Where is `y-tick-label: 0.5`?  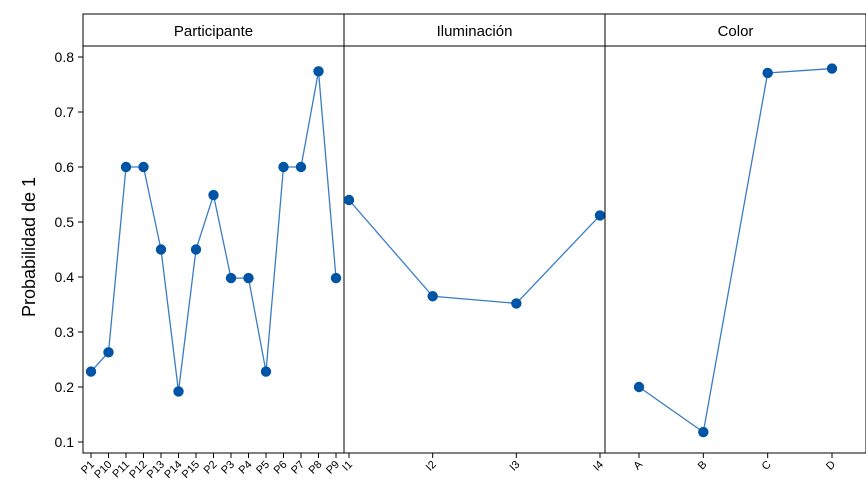
y-tick-label: 0.5 is located at coordinates (65, 222).